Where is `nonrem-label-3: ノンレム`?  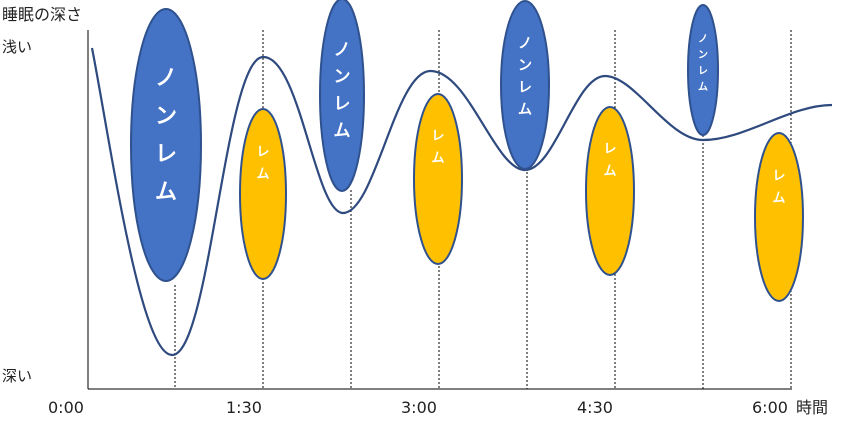
nonrem-label-3: ノンレム is located at coordinates (525, 77).